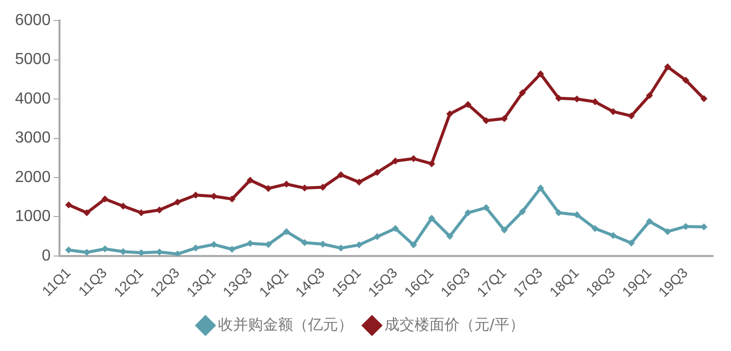 The height and width of the screenshot is (351, 731). I want to click on y-tick-label: 4000, so click(33, 99).